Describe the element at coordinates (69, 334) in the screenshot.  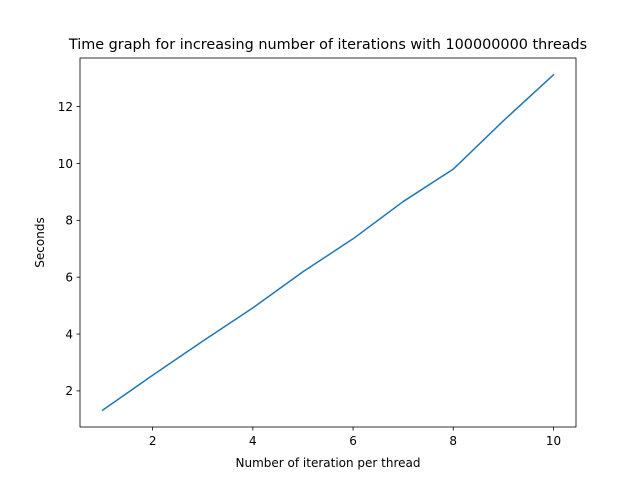
I see `y-tick-label: 4` at that location.